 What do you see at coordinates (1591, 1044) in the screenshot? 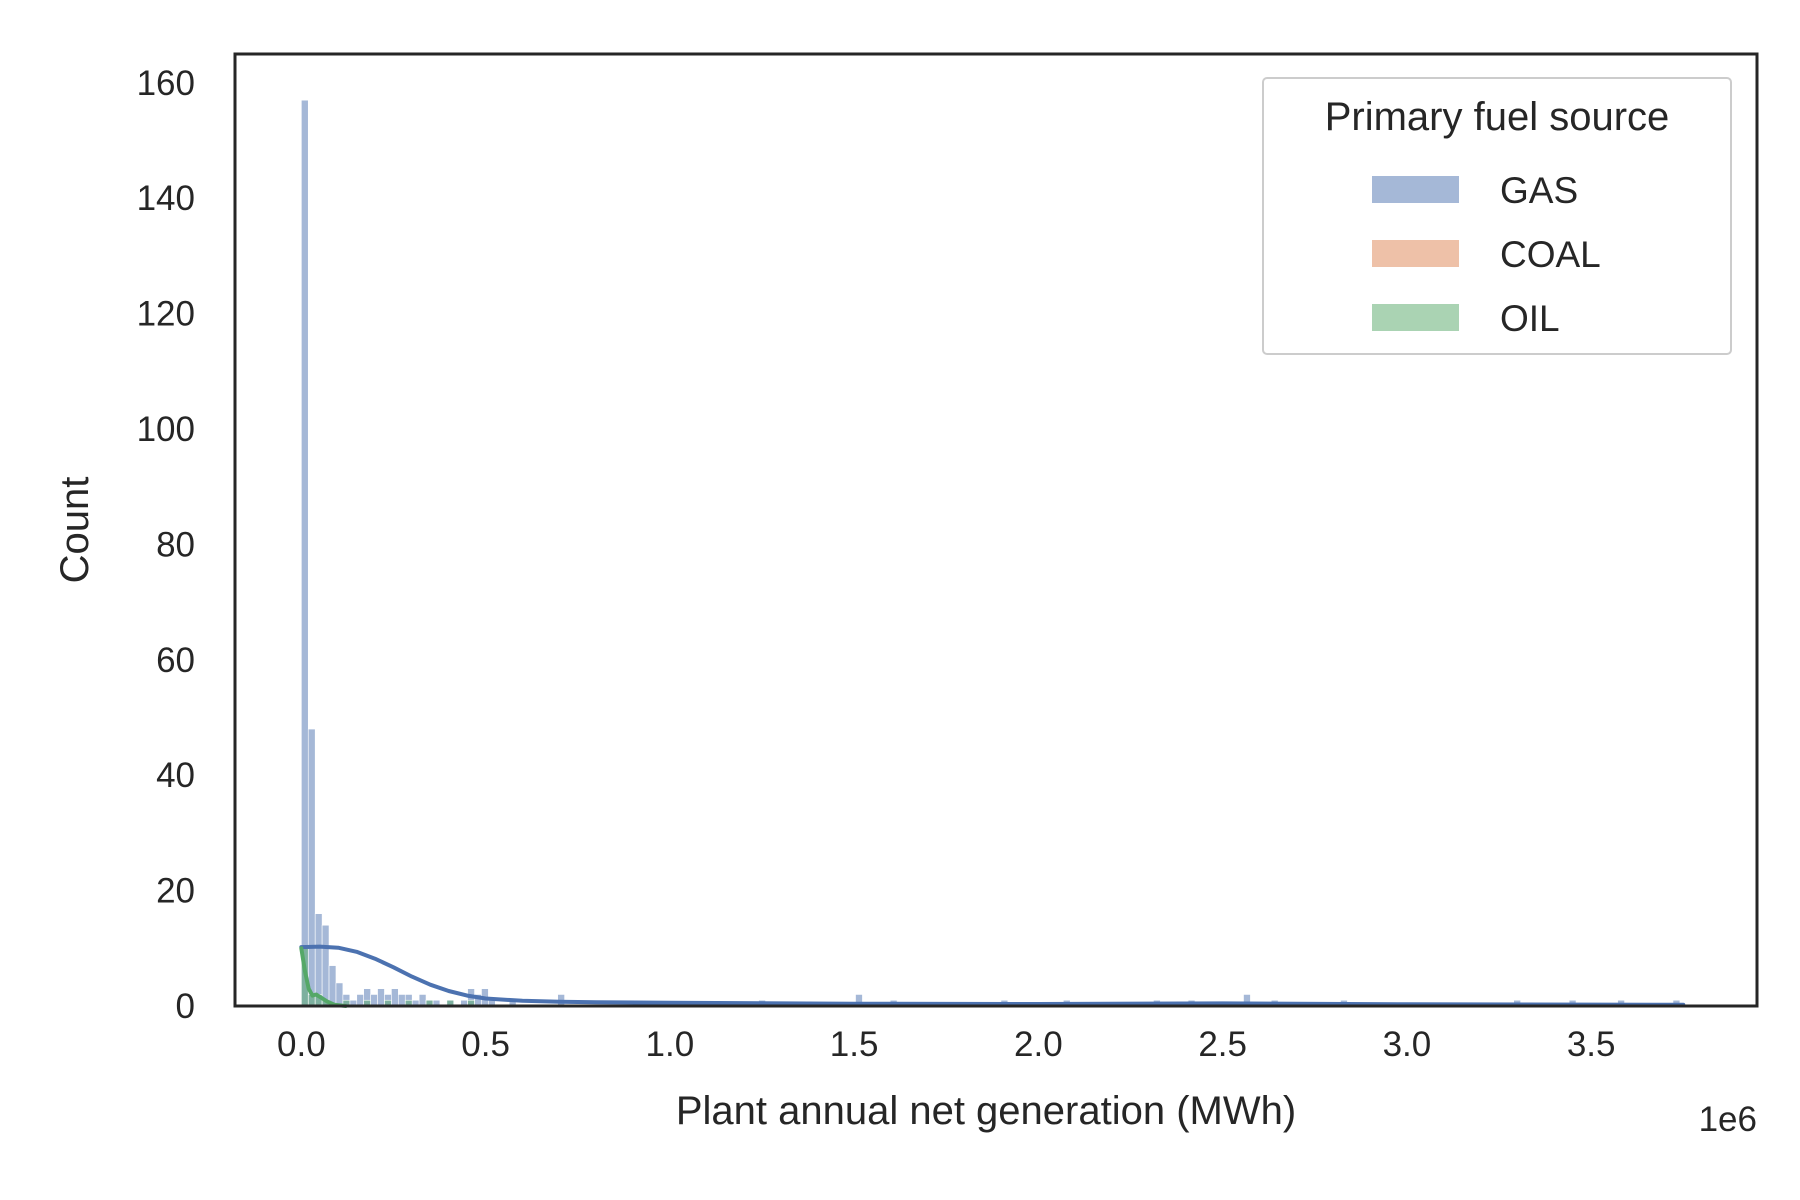
I see `x-tick-label: 3.5` at bounding box center [1591, 1044].